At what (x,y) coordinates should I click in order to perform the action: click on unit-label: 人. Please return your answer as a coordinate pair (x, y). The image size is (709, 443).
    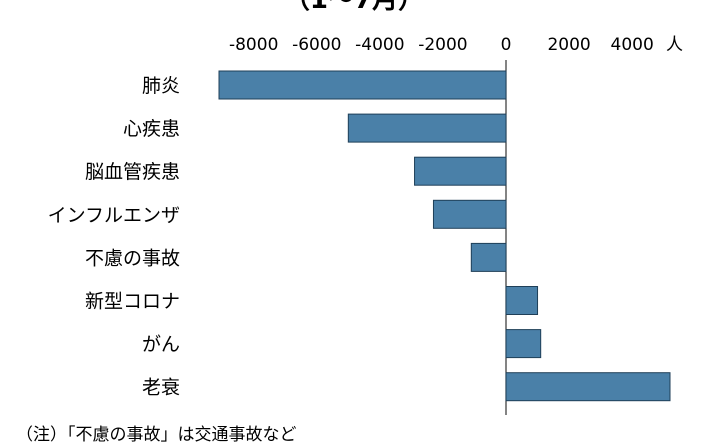
    Looking at the image, I should click on (674, 45).